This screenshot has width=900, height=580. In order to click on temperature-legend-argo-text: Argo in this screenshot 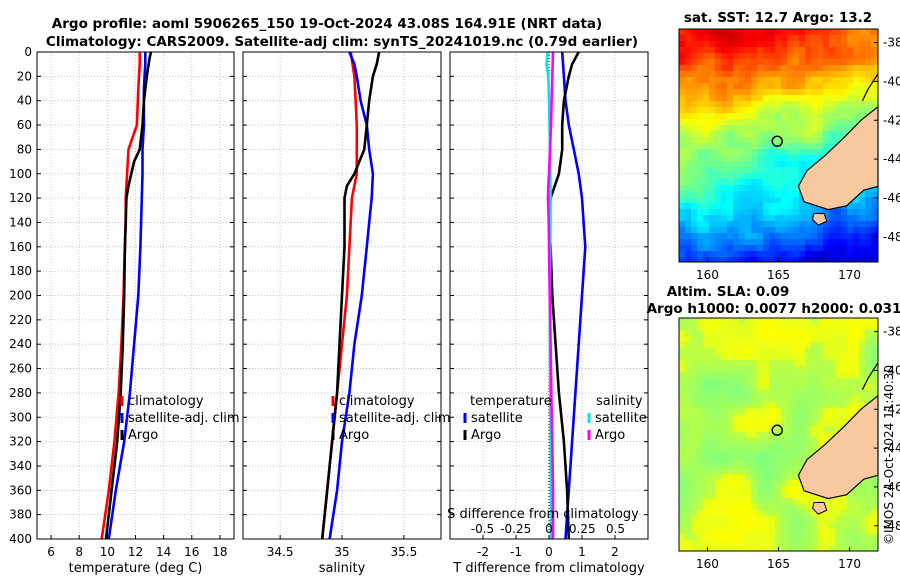, I will do `click(143, 435)`.